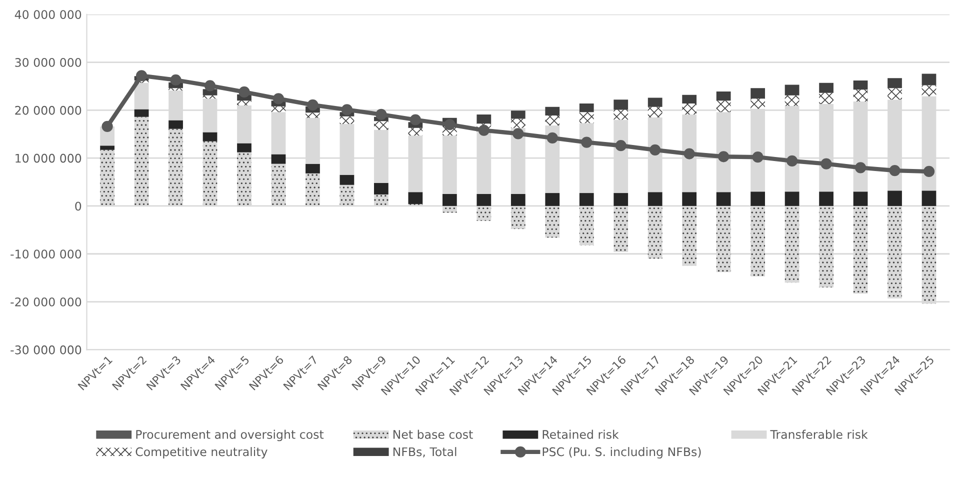 The width and height of the screenshot is (964, 479). What do you see at coordinates (819, 434) in the screenshot?
I see `legend-label: Transferable risk` at bounding box center [819, 434].